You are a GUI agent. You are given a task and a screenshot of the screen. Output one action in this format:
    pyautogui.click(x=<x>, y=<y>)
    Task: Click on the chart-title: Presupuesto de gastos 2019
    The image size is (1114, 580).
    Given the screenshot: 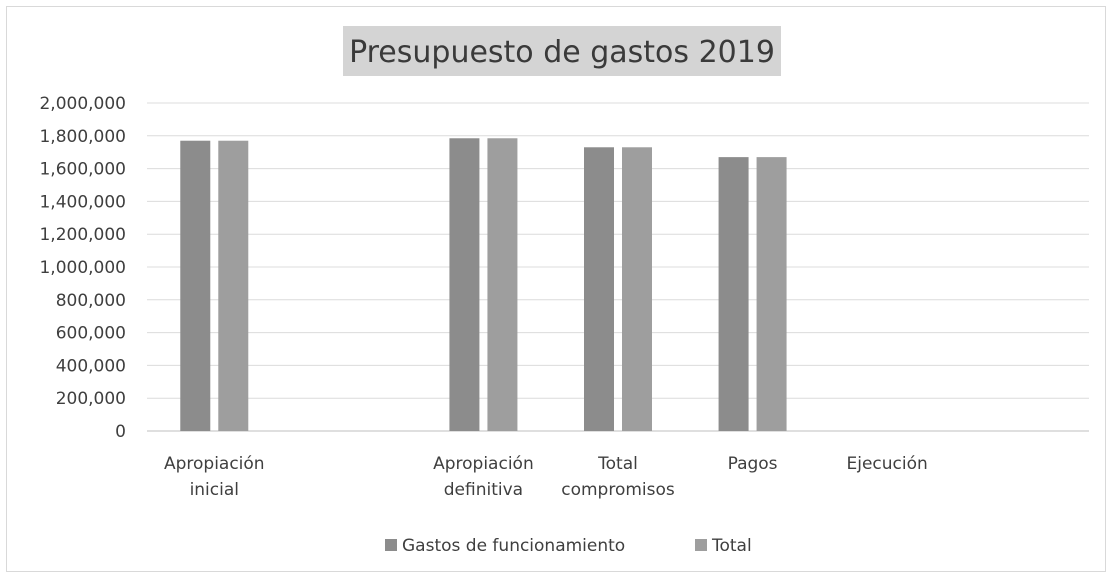 What is the action you would take?
    pyautogui.click(x=562, y=52)
    